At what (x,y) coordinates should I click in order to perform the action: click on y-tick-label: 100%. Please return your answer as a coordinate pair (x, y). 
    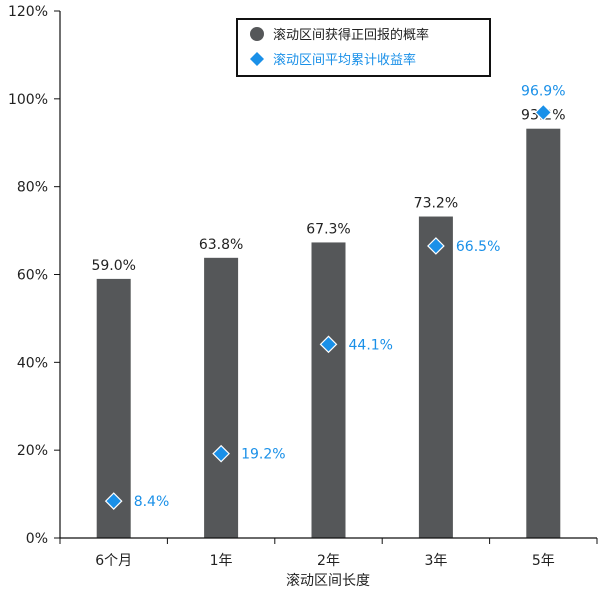
    Looking at the image, I should click on (28, 100).